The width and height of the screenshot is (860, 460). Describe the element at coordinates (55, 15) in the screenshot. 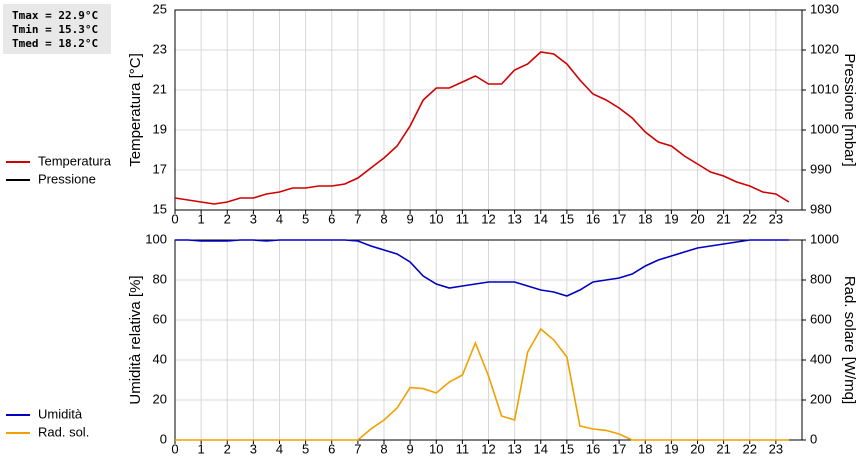

I see `annotation: Tmax = 22.9°C` at that location.